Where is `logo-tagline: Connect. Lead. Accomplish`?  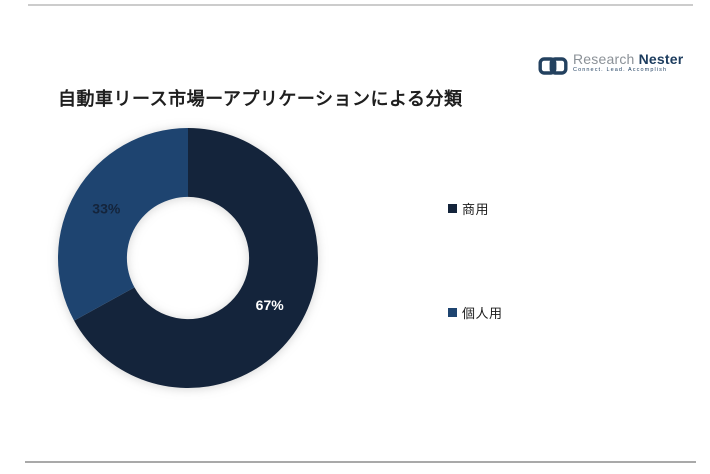 logo-tagline: Connect. Lead. Accomplish is located at coordinates (620, 70).